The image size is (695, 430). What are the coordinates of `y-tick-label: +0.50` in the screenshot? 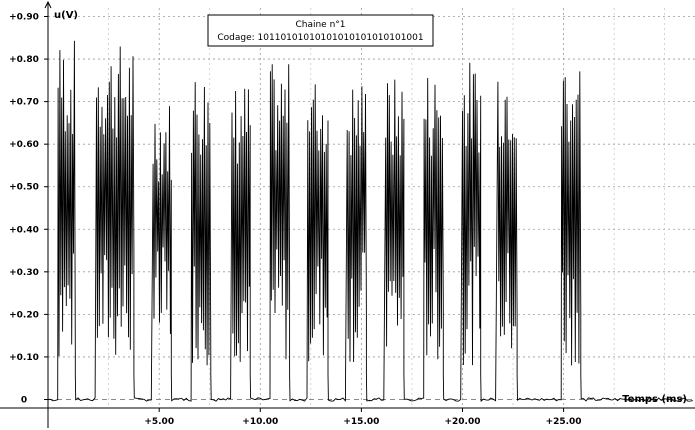 It's located at (24, 188).